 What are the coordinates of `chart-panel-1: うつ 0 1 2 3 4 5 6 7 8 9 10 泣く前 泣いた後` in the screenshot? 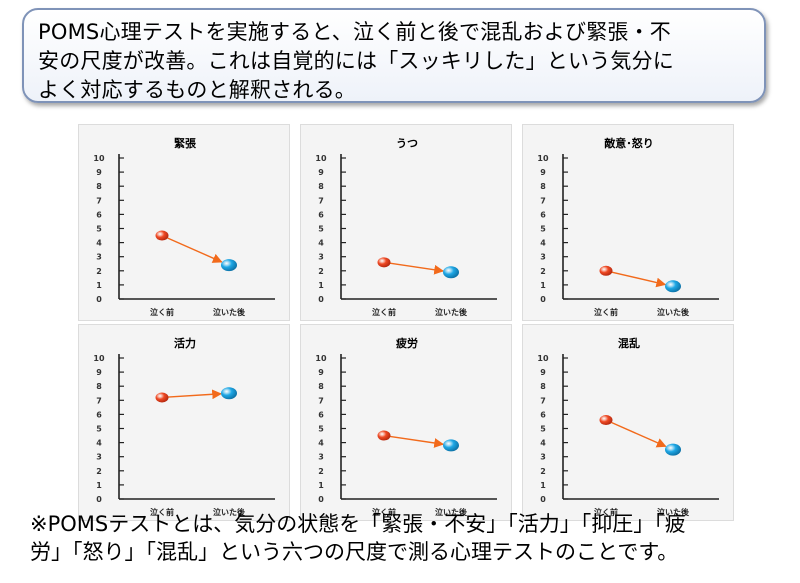 It's located at (406, 222).